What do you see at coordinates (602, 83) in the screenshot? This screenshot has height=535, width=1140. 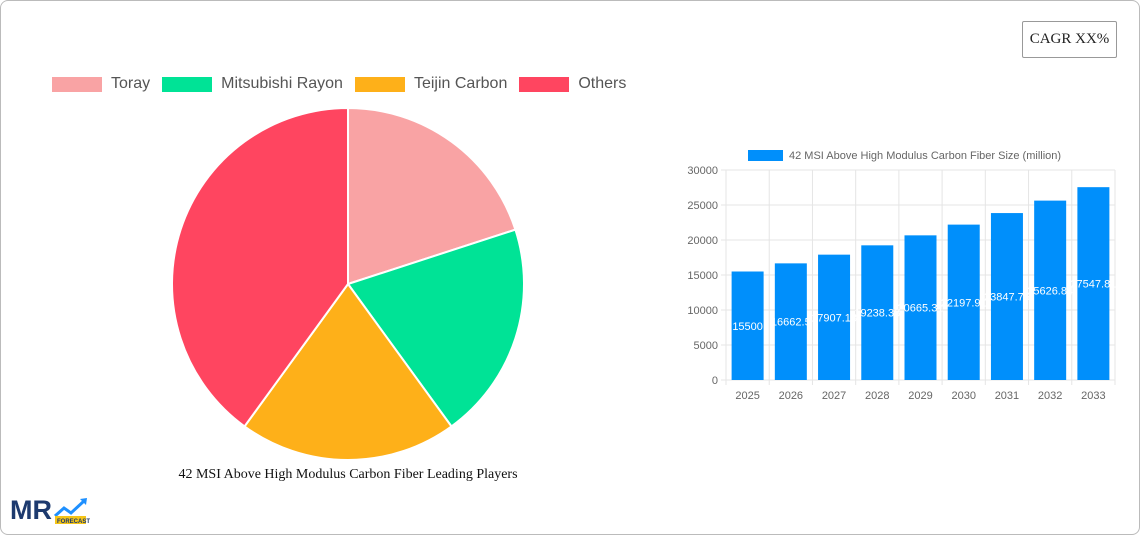 I see `legend-label: Others` at bounding box center [602, 83].